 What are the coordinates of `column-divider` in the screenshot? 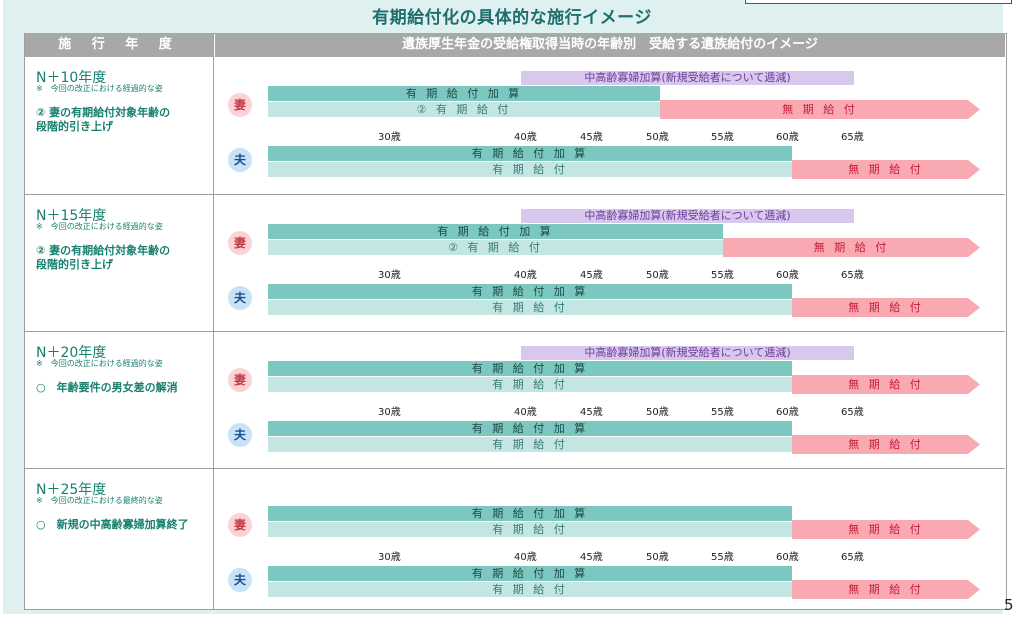 It's located at (213, 321).